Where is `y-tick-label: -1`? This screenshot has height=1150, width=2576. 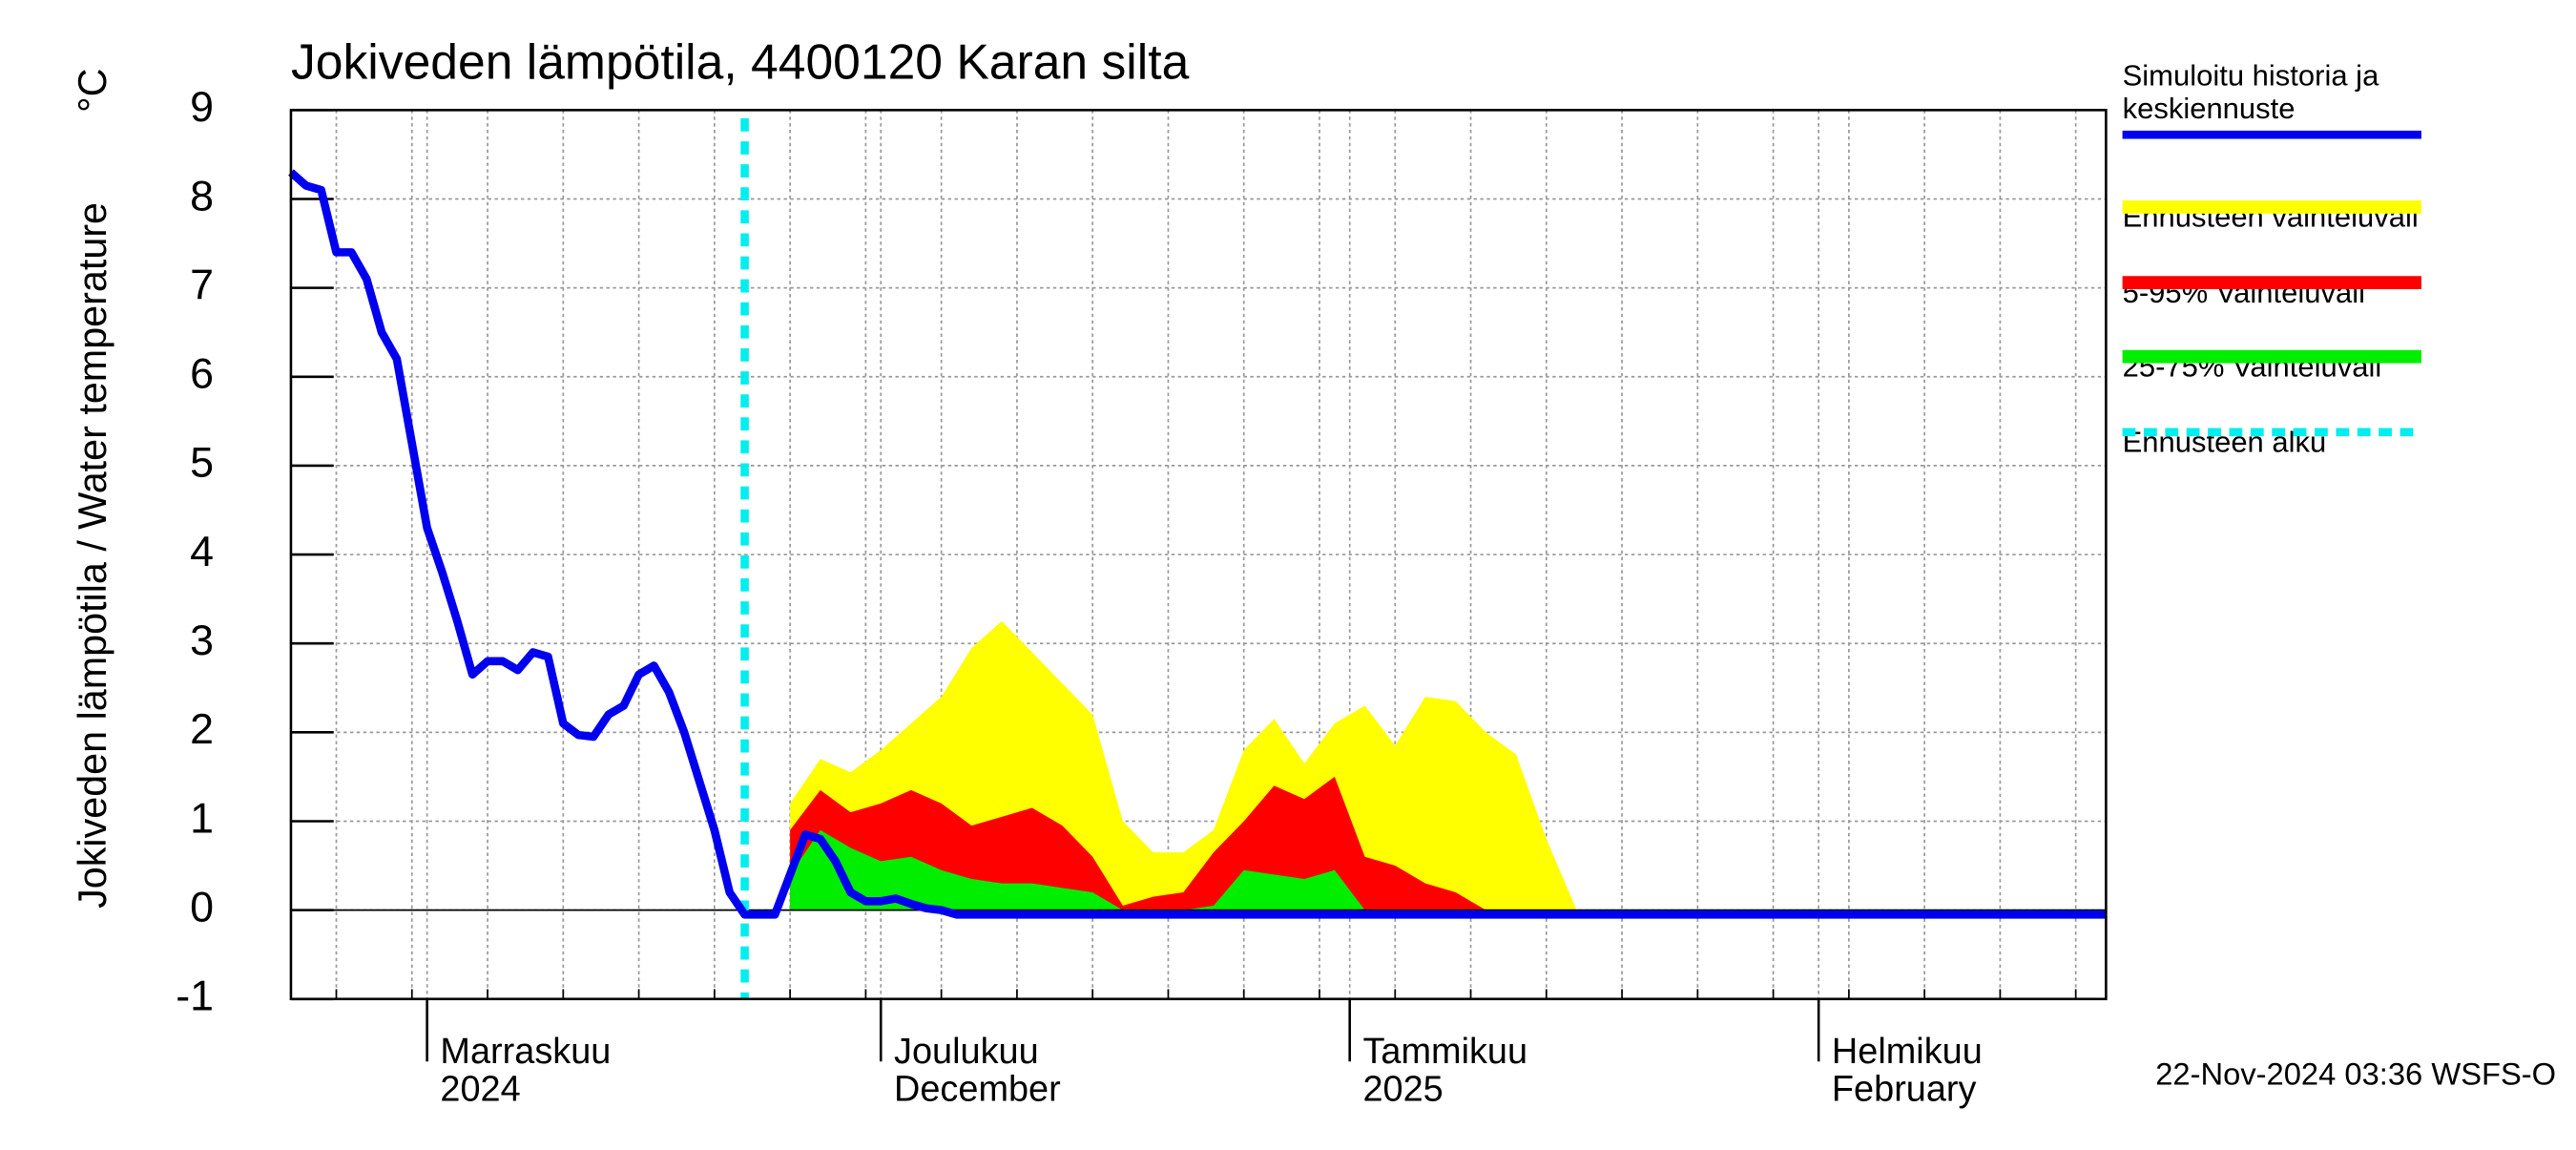
y-tick-label: -1 is located at coordinates (195, 996).